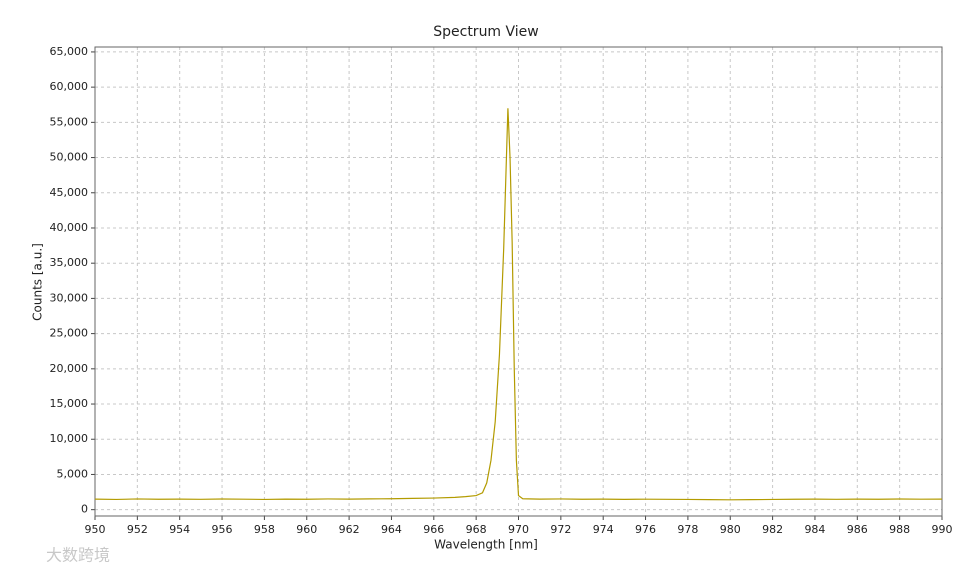 This screenshot has height=574, width=972. Describe the element at coordinates (772, 529) in the screenshot. I see `x-tick-label: 982` at that location.